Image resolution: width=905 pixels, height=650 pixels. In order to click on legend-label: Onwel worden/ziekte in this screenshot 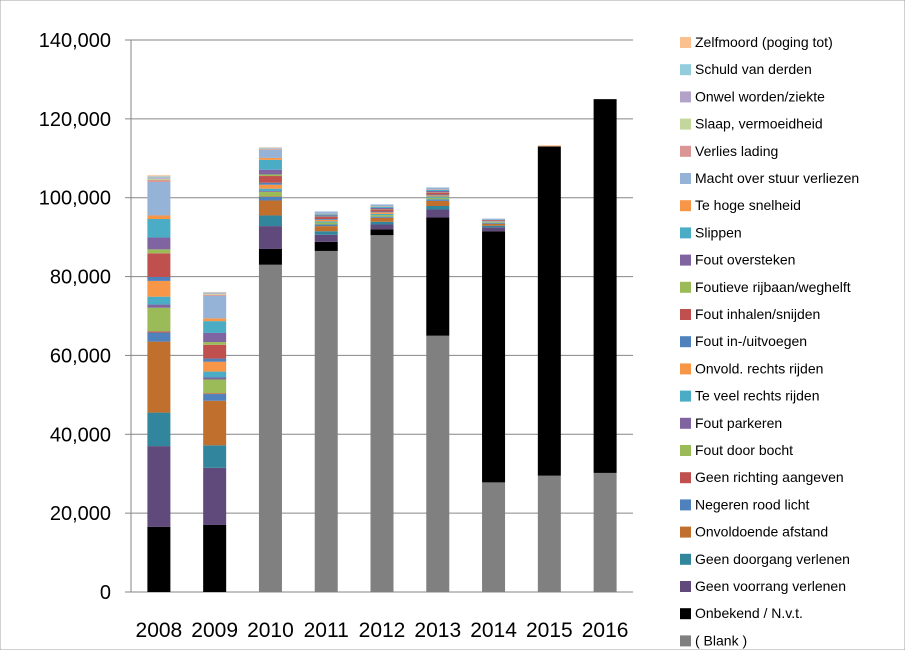, I will do `click(760, 96)`.